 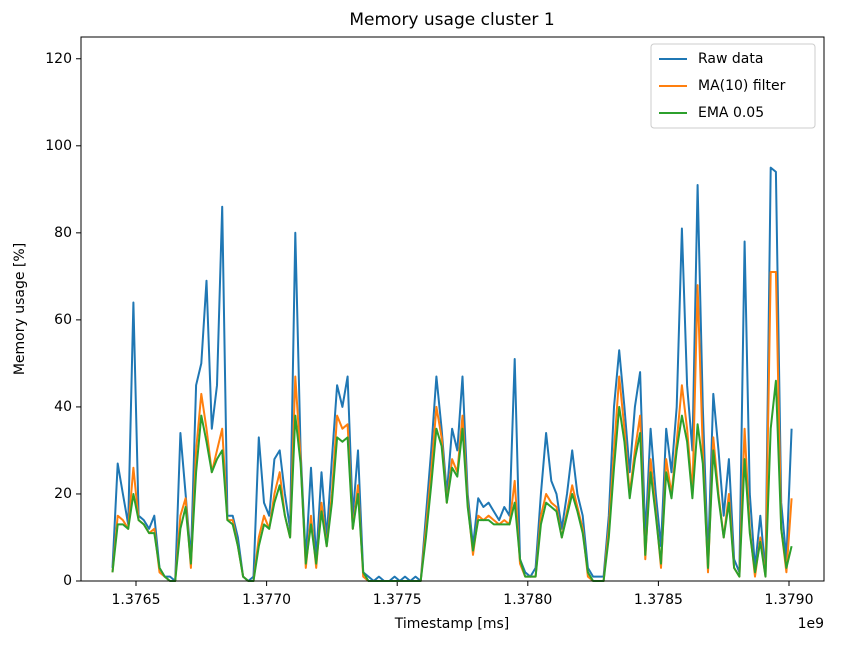 I want to click on x-offset-label: 1e9, so click(x=811, y=624).